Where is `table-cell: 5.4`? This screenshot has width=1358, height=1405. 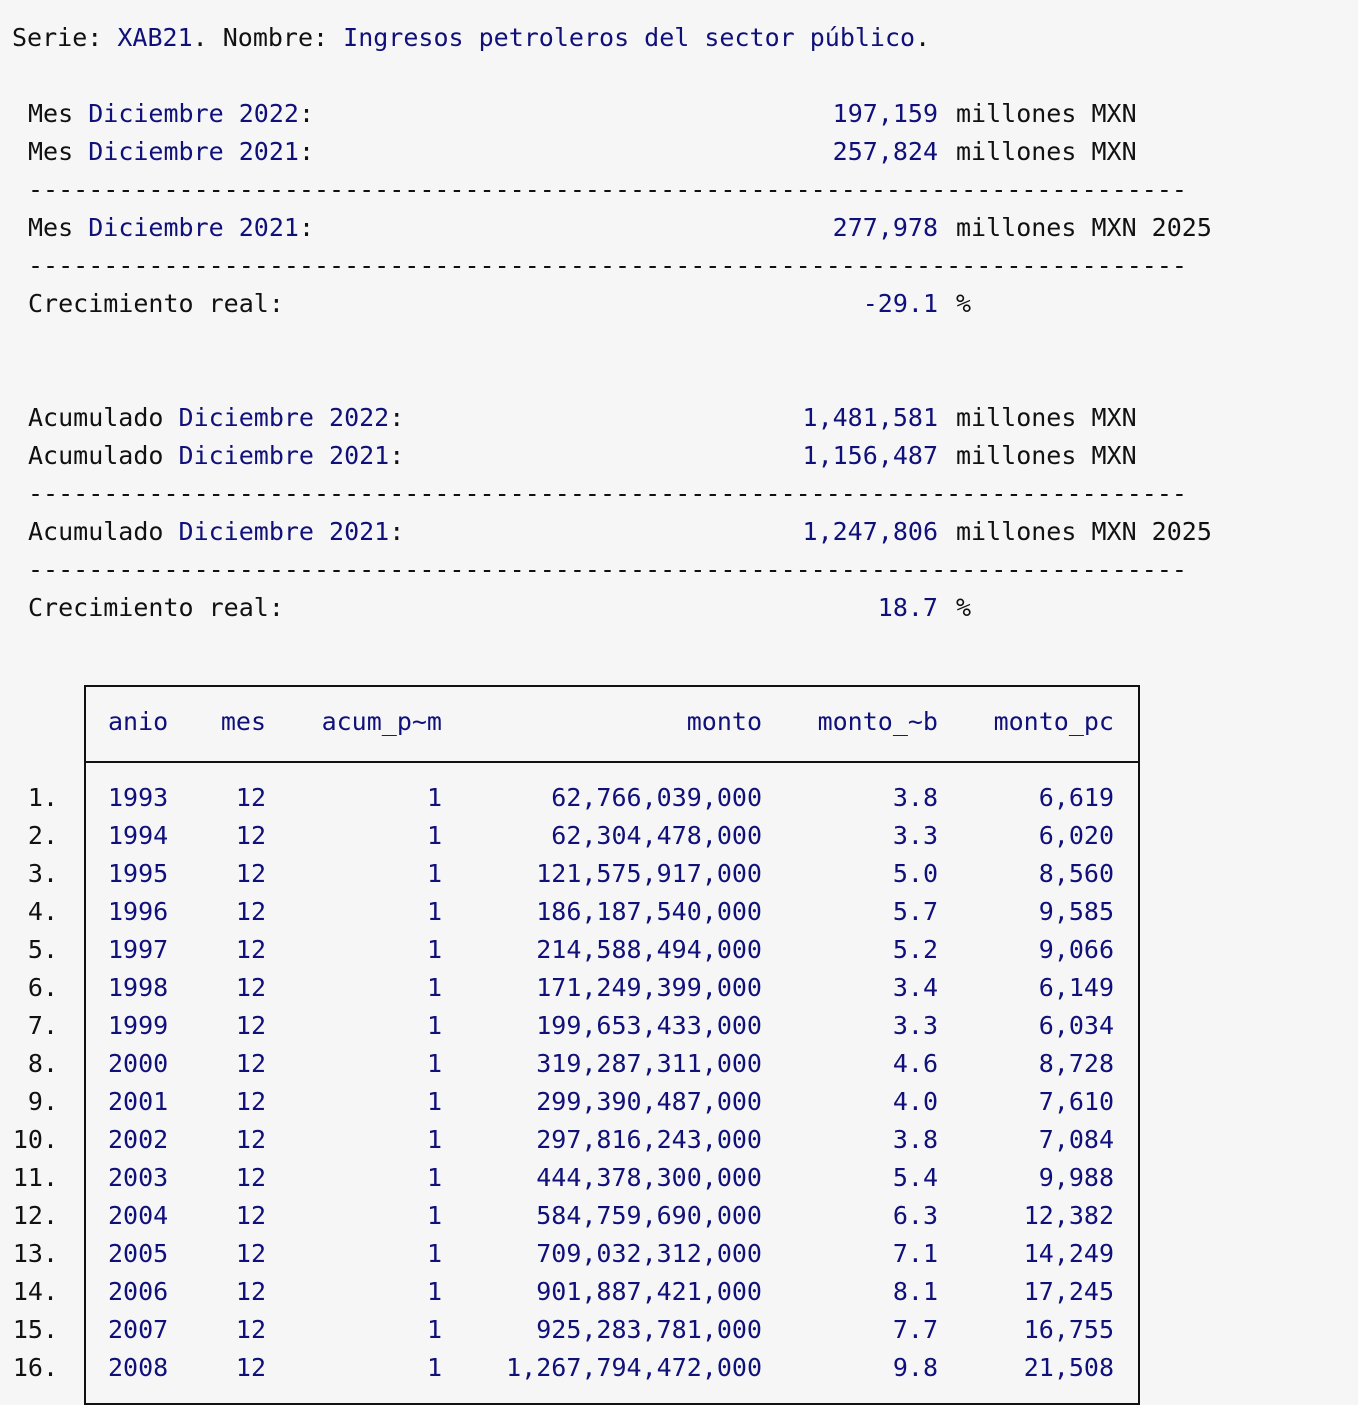
table-cell: 5.4 is located at coordinates (915, 1177).